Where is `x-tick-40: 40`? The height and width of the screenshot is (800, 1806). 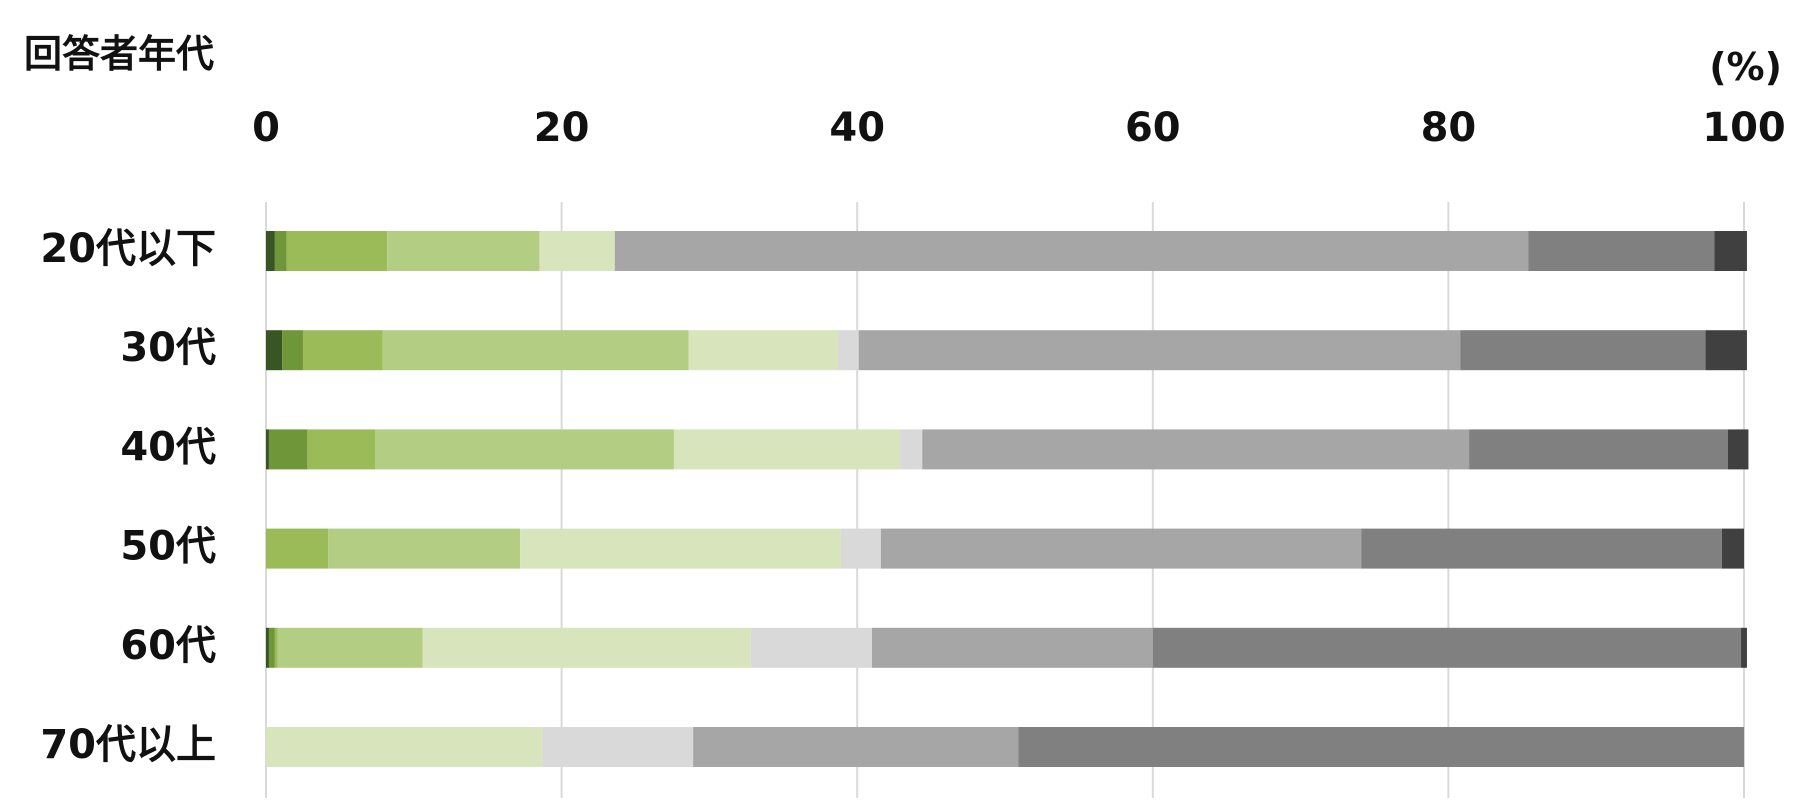 x-tick-40: 40 is located at coordinates (857, 128).